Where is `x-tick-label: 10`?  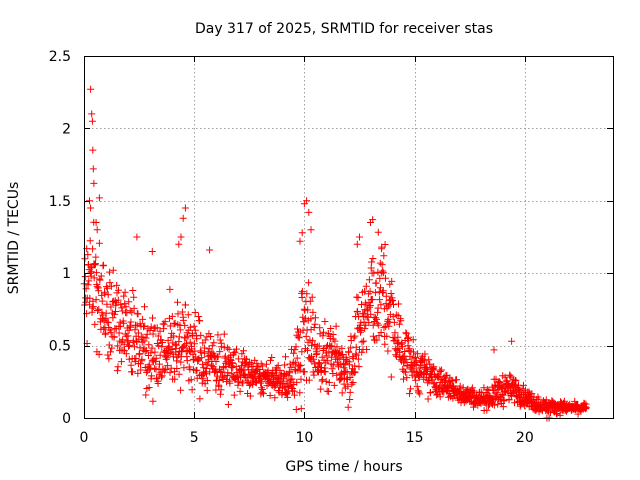 x-tick-label: 10 is located at coordinates (305, 438).